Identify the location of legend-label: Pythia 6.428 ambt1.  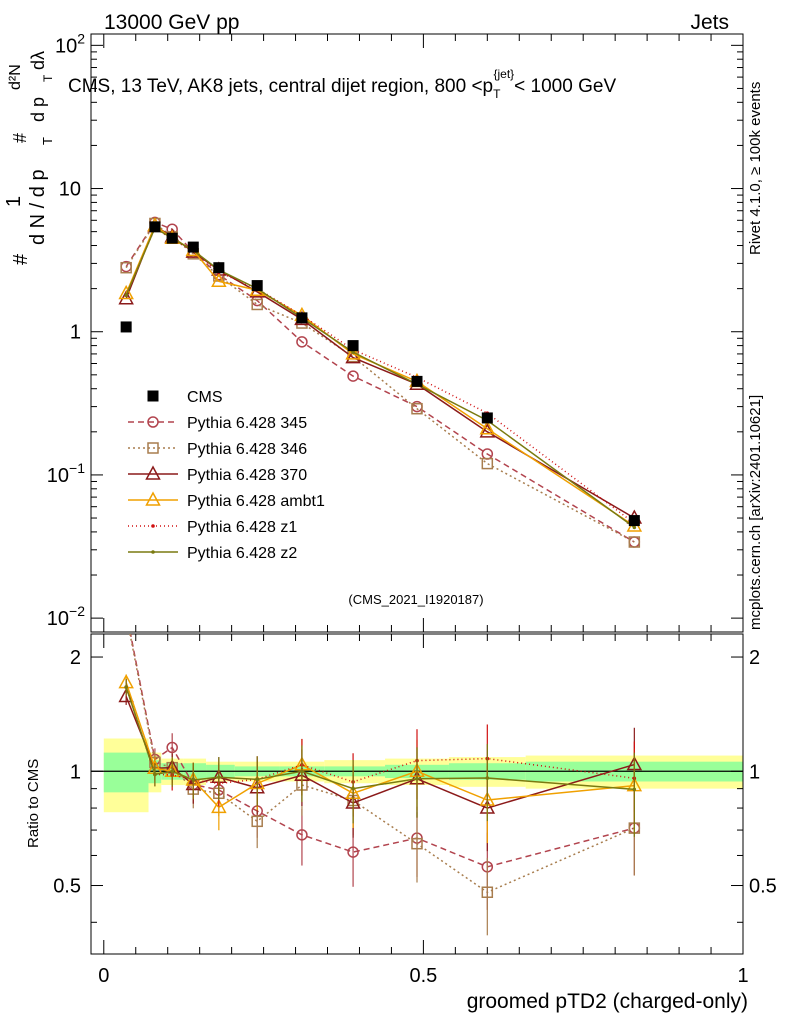
(256, 501).